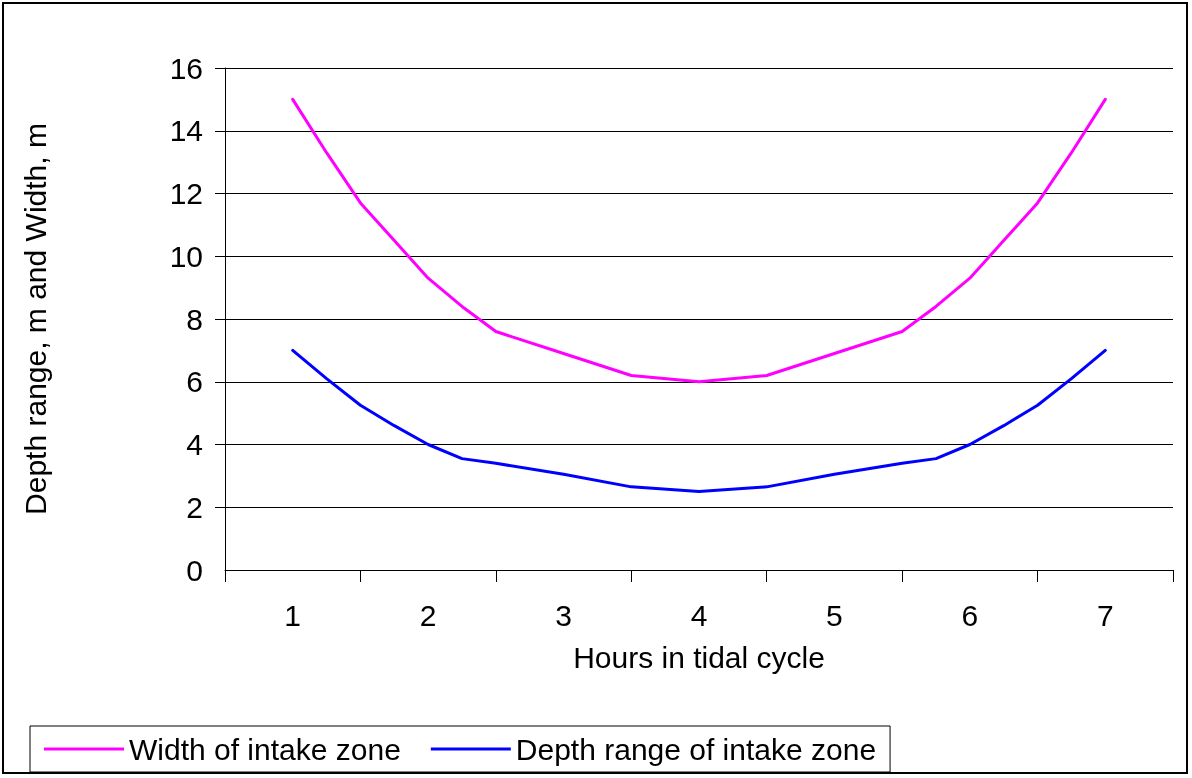 The image size is (1192, 778). What do you see at coordinates (563, 615) in the screenshot?
I see `x-tick-label: 3` at bounding box center [563, 615].